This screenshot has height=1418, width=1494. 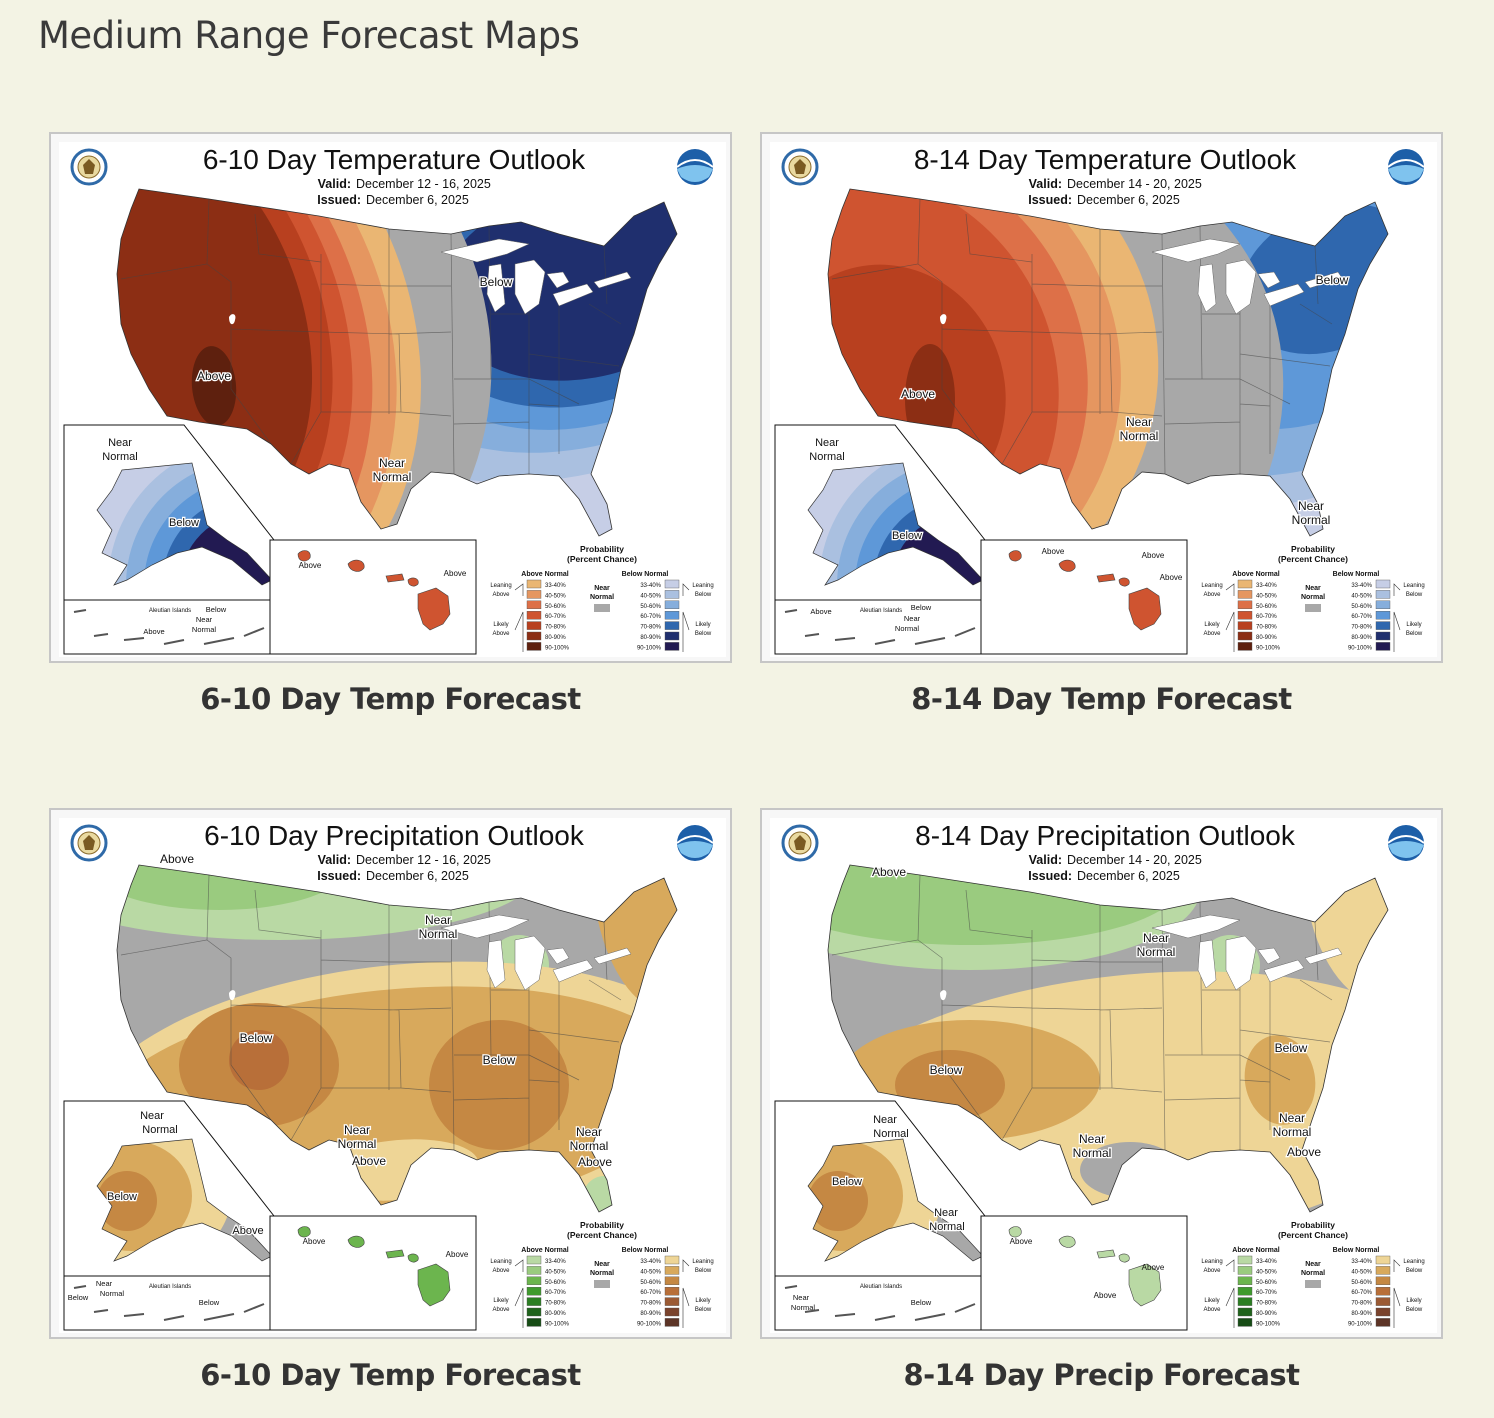 I want to click on legend-leaning: Leaning, so click(x=1413, y=586).